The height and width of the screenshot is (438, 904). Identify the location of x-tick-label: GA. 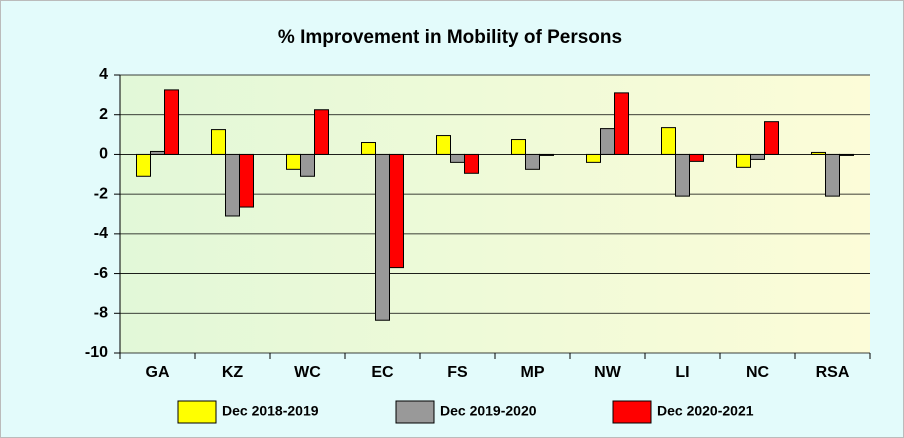
(158, 372).